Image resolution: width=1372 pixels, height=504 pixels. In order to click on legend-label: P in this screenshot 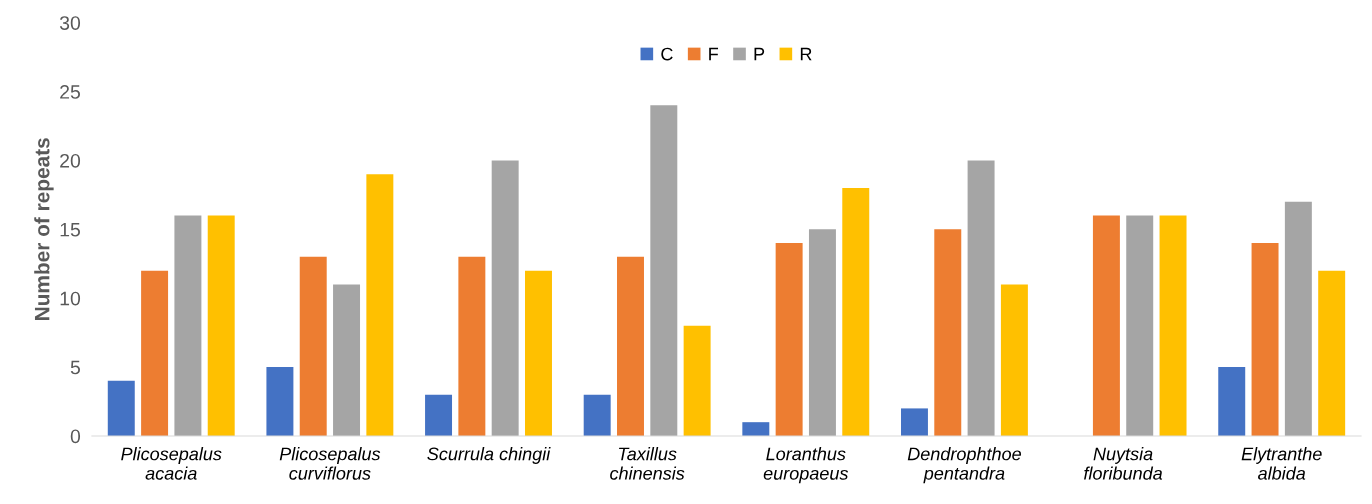, I will do `click(759, 54)`.